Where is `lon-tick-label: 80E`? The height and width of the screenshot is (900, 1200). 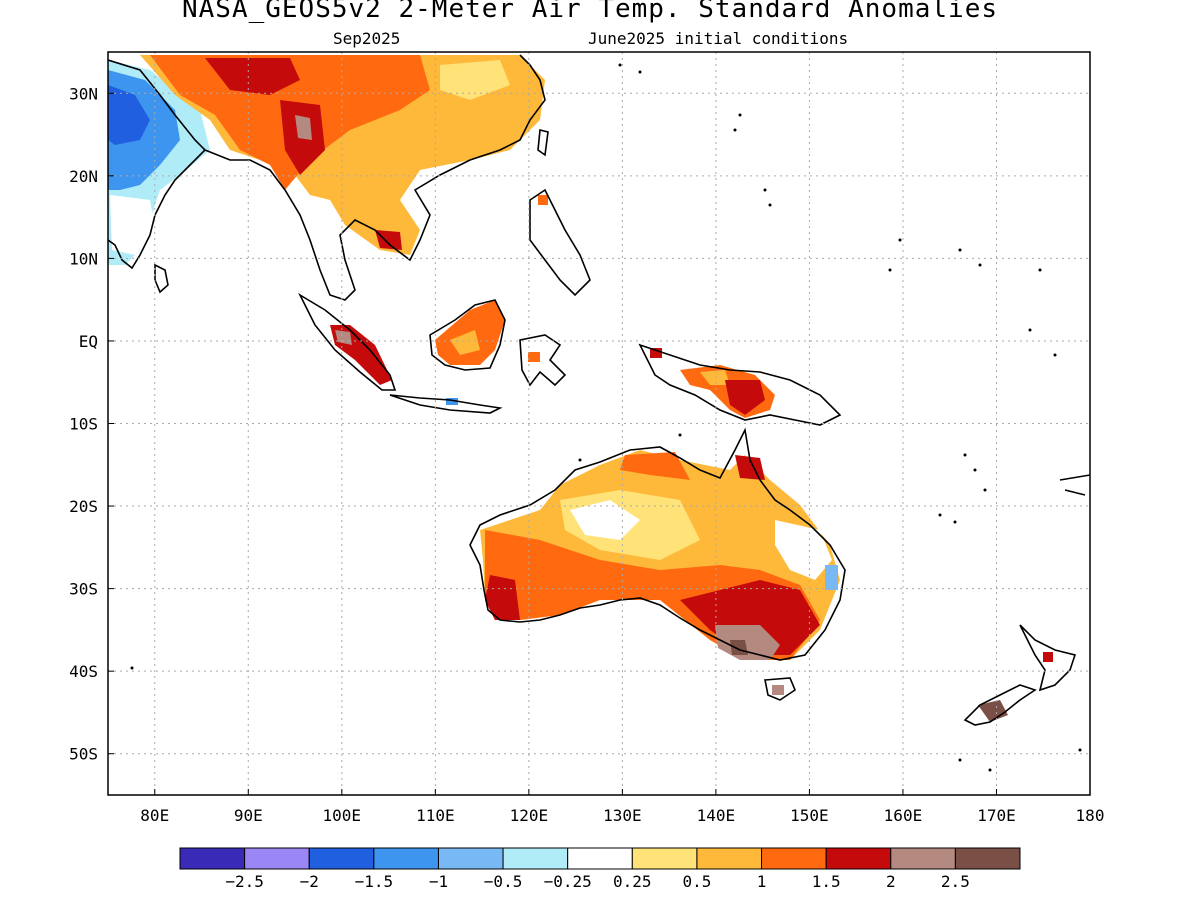 lon-tick-label: 80E is located at coordinates (154, 815).